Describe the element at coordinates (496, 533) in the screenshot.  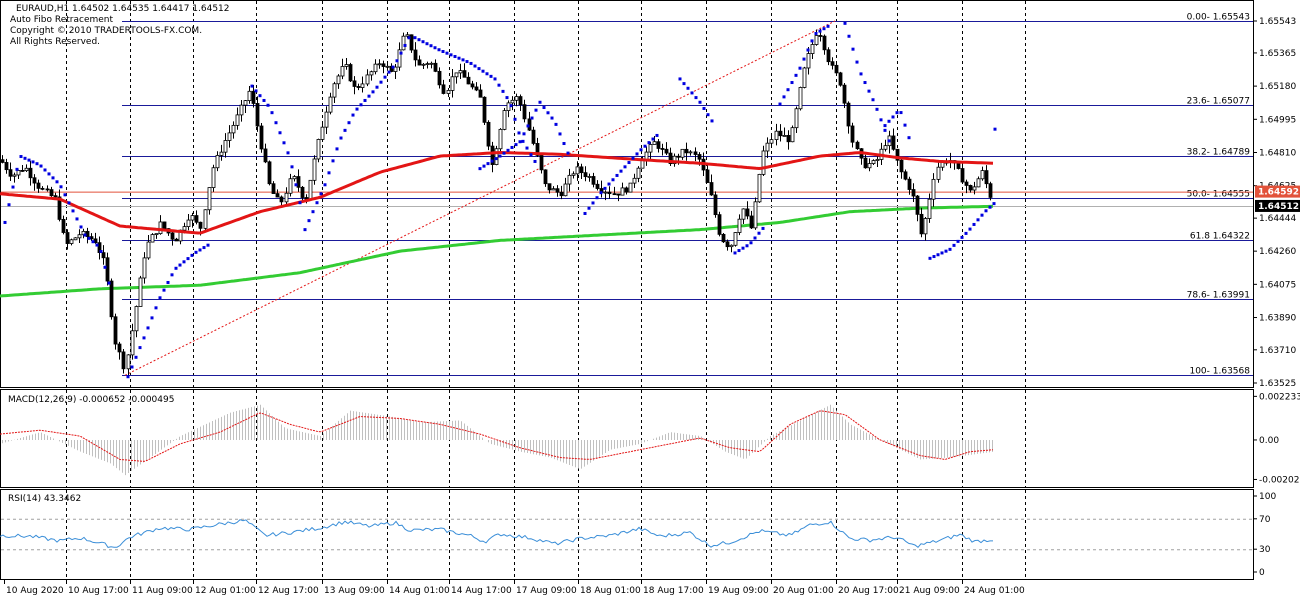
I see `rsi-line` at that location.